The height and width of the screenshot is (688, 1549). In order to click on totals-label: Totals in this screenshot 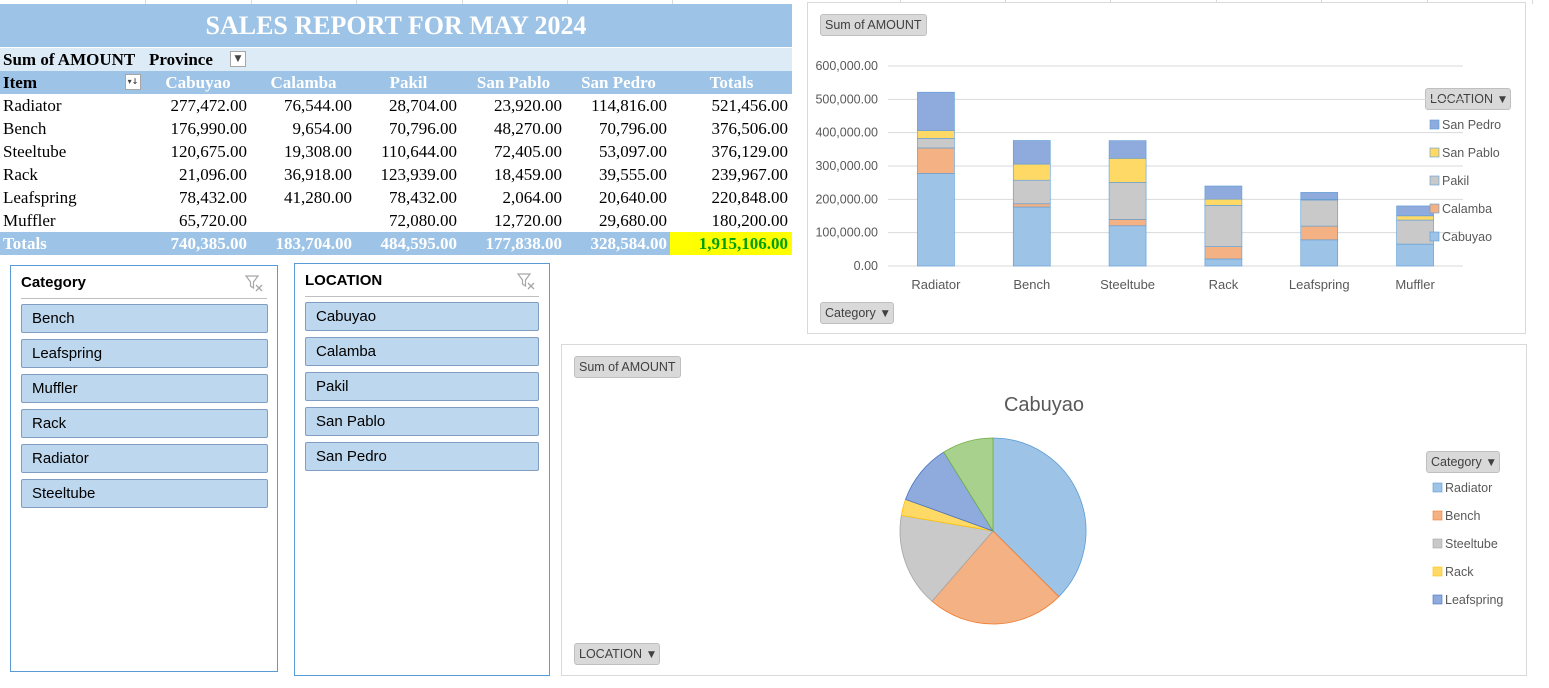, I will do `click(25, 243)`.